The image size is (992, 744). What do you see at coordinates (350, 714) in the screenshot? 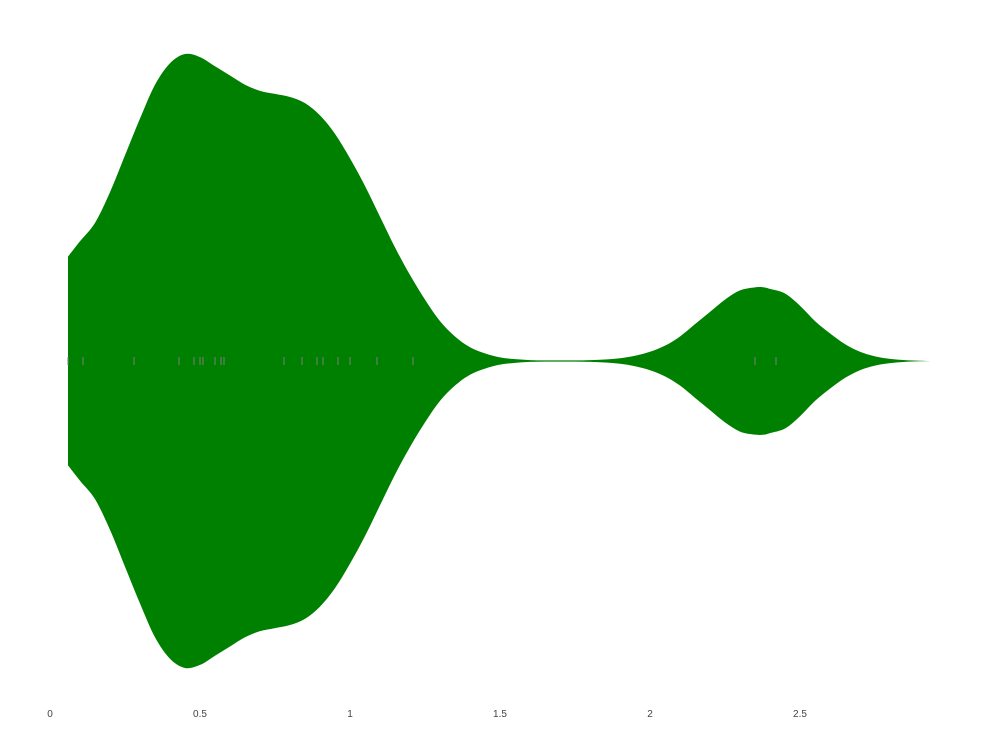
I see `x-tick-label: 1` at bounding box center [350, 714].